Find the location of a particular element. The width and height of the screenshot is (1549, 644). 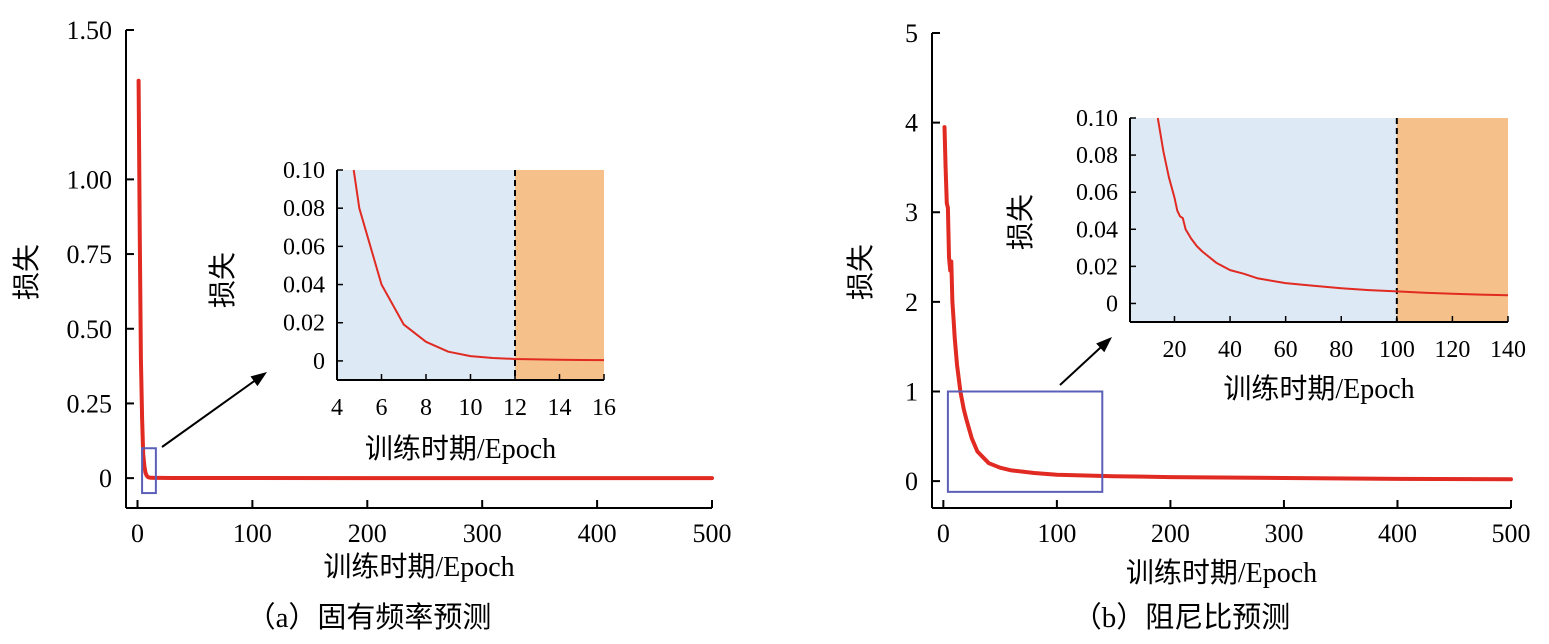

inset-x-tick-label: 120 is located at coordinates (1452, 350).